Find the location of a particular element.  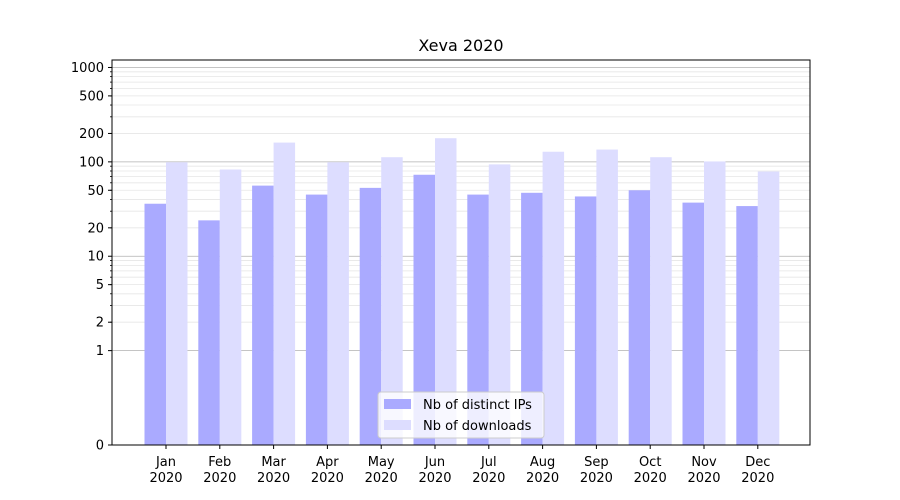

x-tick-label-month: Nov is located at coordinates (704, 462).